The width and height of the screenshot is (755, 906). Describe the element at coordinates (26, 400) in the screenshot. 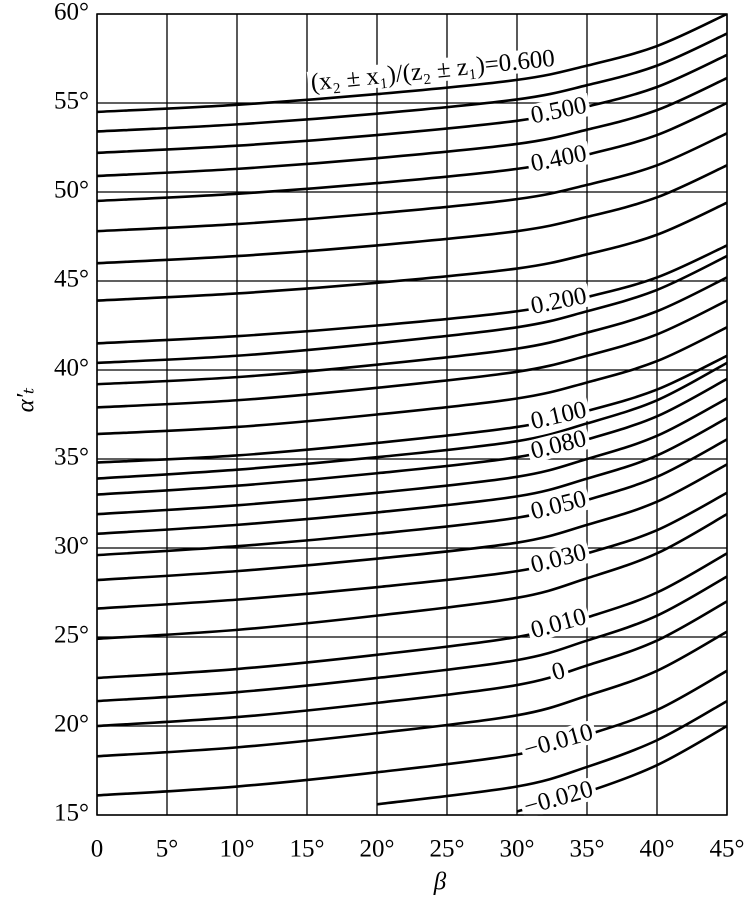

I see `y-axis-label: α′ₜ` at that location.